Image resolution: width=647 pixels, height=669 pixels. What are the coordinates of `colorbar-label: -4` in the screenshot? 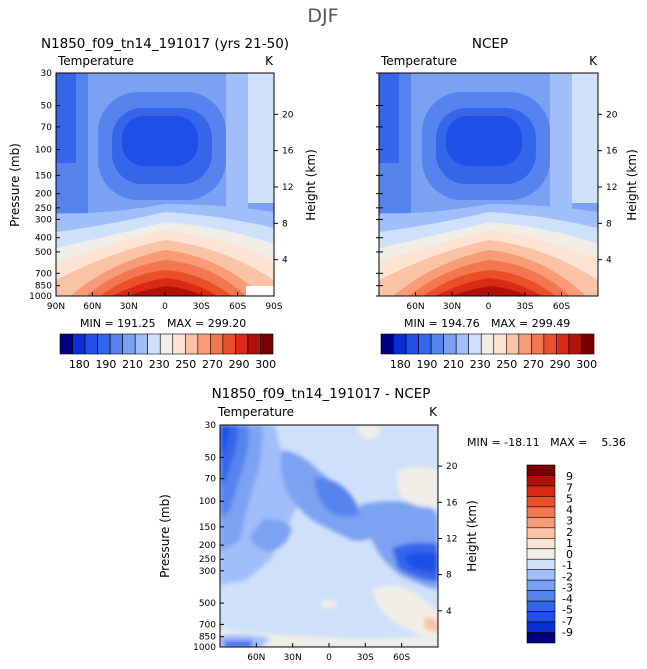 It's located at (567, 599).